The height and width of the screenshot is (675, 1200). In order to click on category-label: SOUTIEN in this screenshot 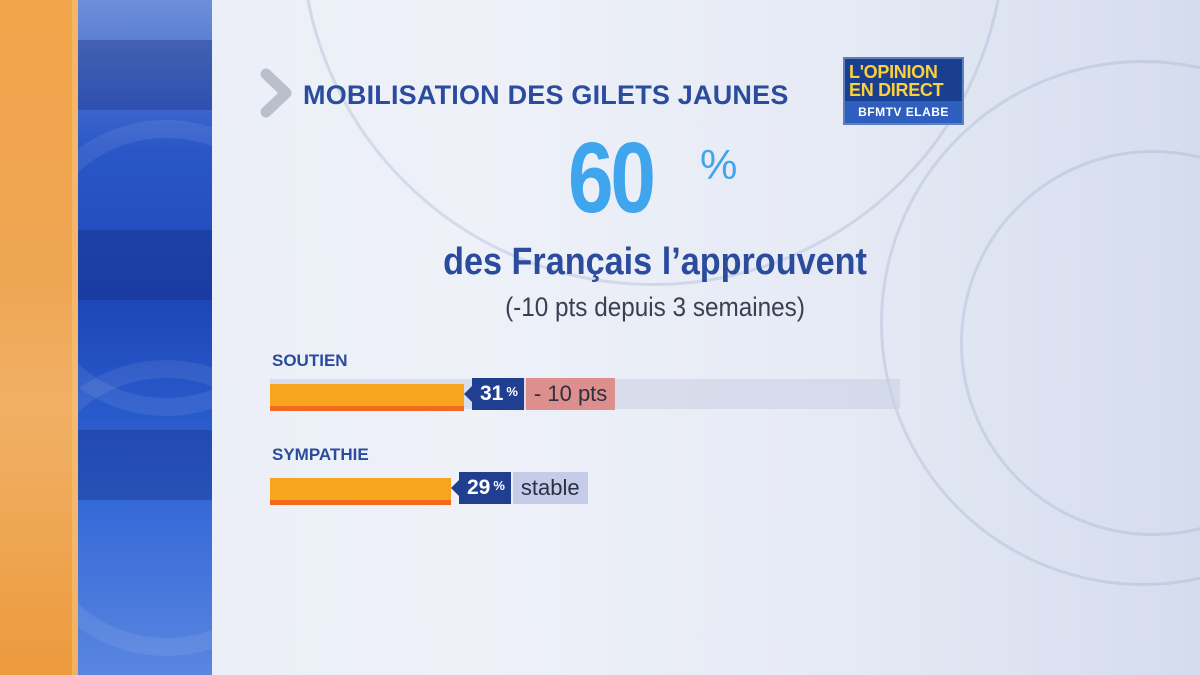, I will do `click(310, 360)`.